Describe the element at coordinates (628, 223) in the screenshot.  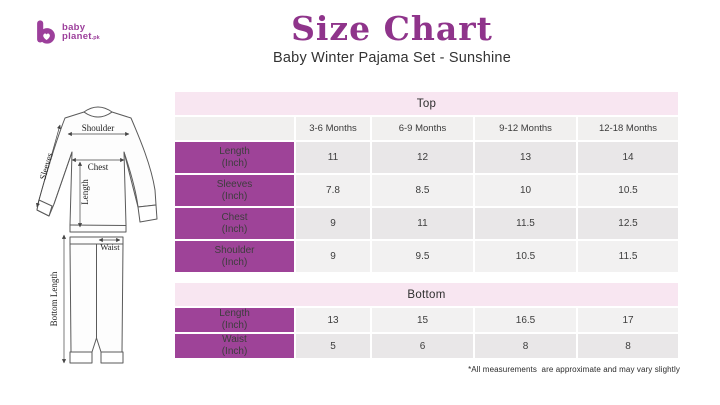
I see `size-value-cell: 12.5` at that location.